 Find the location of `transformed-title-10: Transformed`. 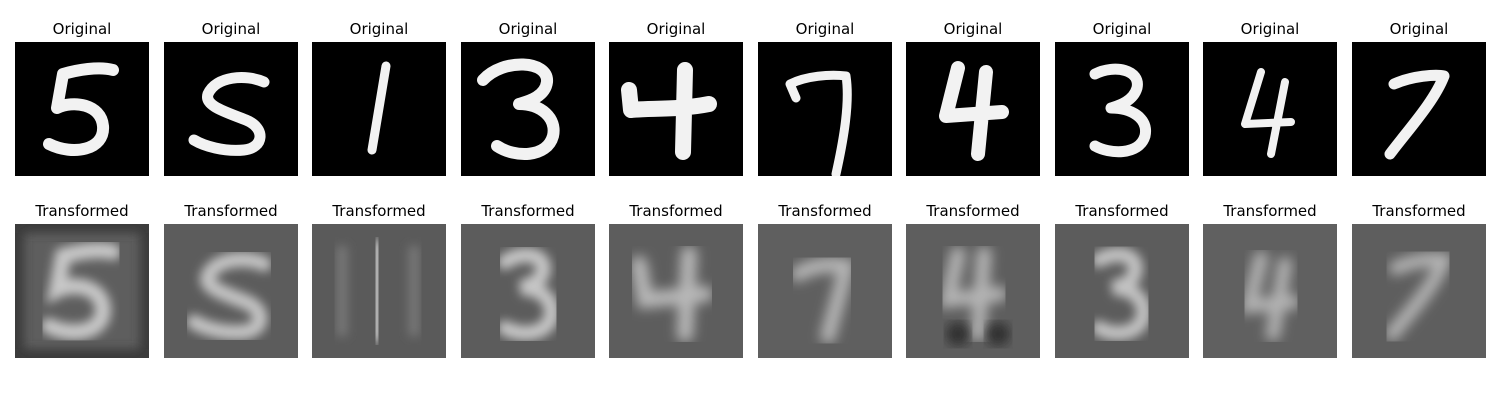

transformed-title-10: Transformed is located at coordinates (1419, 211).